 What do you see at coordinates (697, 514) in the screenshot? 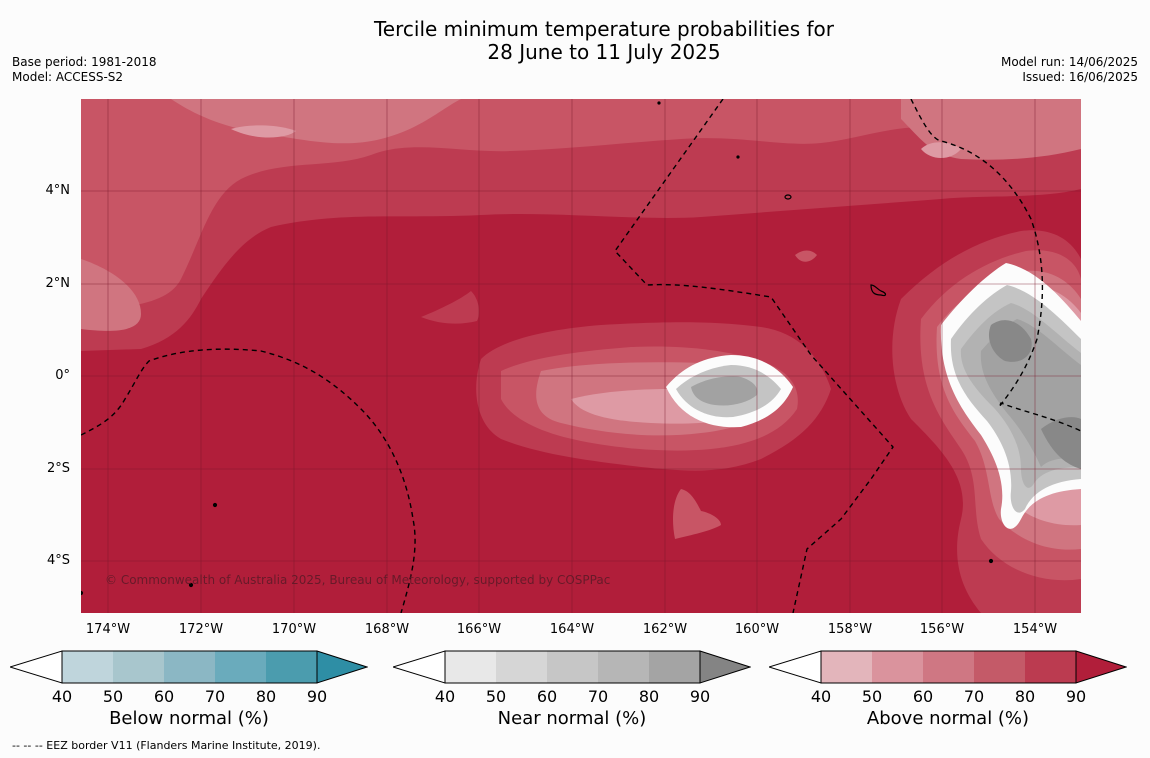
I see `patch-south-center` at bounding box center [697, 514].